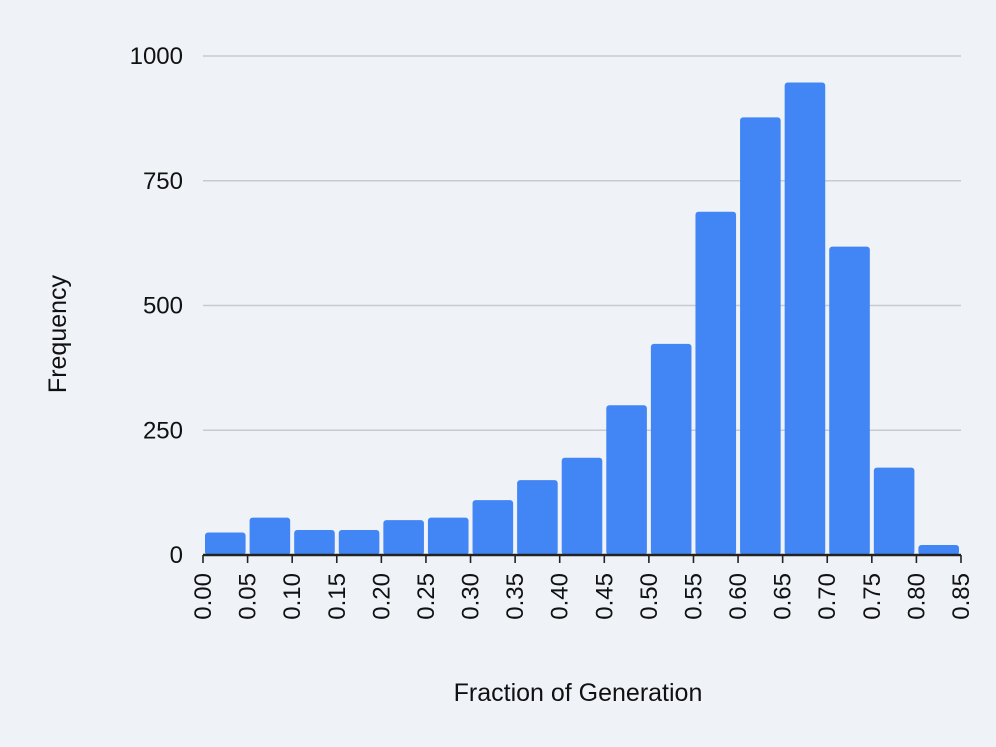  Describe the element at coordinates (894, 511) in the screenshot. I see `bar-0.75-0.80` at that location.